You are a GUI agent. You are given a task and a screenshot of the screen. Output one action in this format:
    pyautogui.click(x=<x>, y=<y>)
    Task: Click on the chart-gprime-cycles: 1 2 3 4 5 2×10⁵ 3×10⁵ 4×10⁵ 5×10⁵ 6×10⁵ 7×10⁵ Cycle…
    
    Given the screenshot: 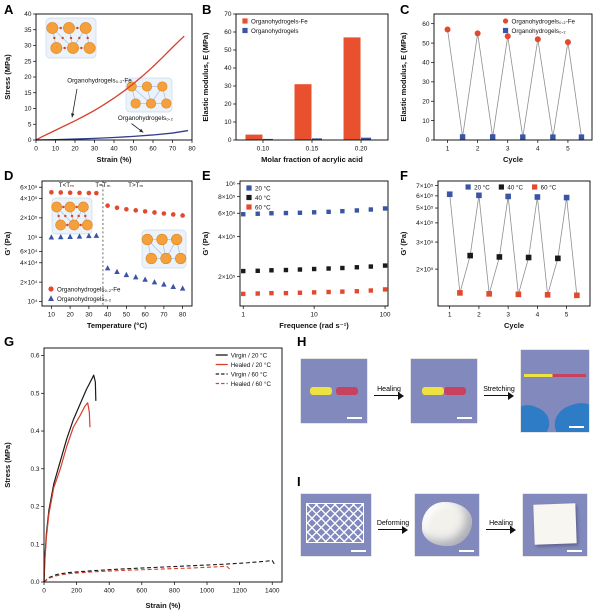 What is the action you would take?
    pyautogui.click(x=495, y=255)
    